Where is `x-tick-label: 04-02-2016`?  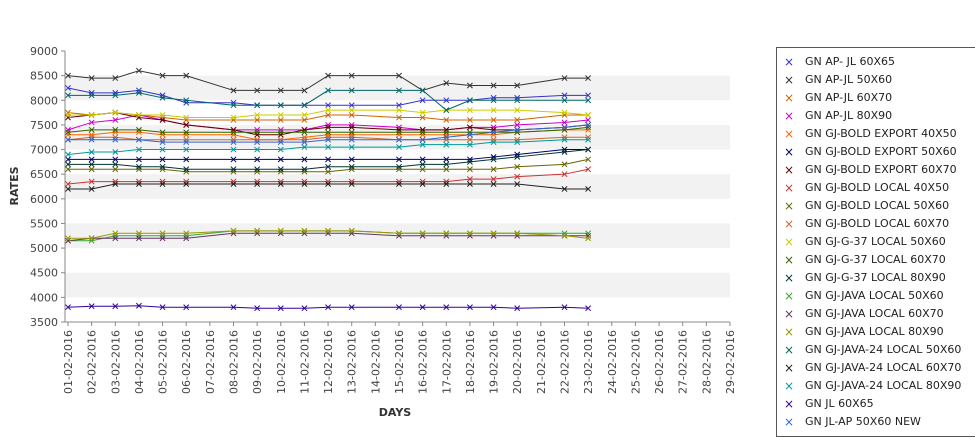
x-tick-label: 04-02-2016 is located at coordinates (139, 362).